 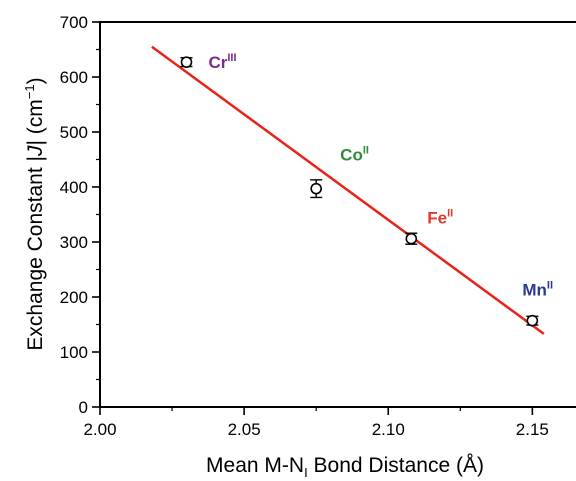 What do you see at coordinates (244, 429) in the screenshot?
I see `x-tick-label: 2.05` at bounding box center [244, 429].